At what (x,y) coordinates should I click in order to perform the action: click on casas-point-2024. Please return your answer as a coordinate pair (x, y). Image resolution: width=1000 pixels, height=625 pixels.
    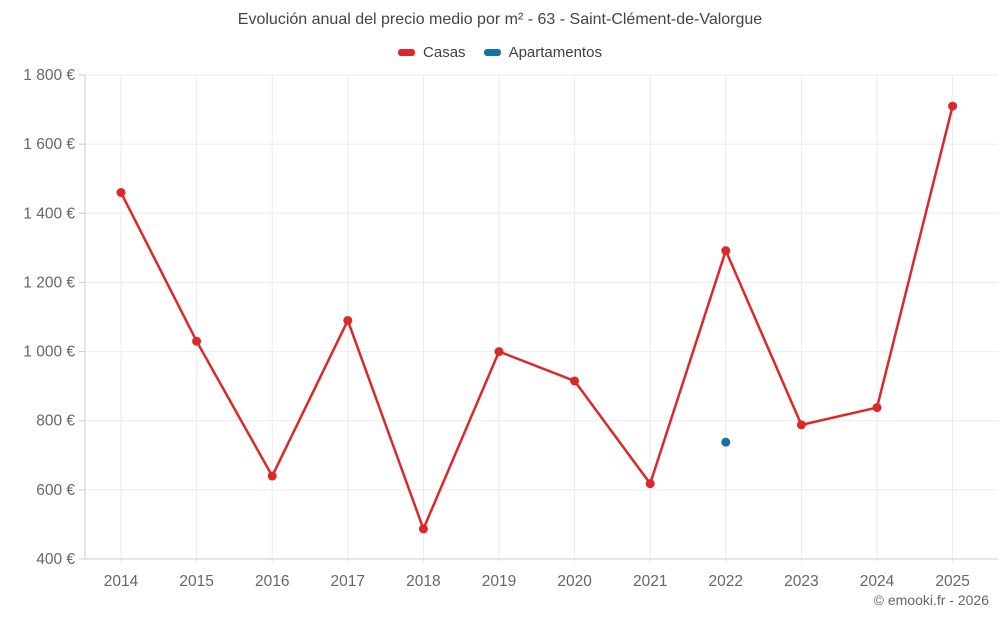
    Looking at the image, I should click on (877, 408).